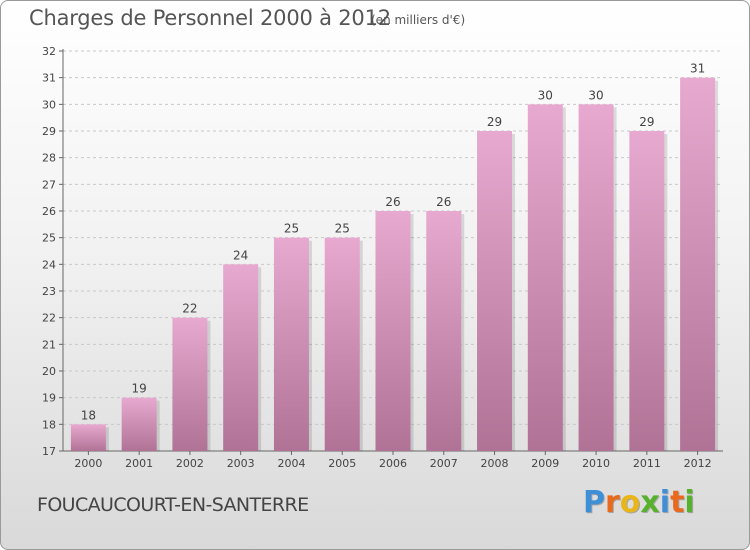  Describe the element at coordinates (647, 463) in the screenshot. I see `x-tick-label: 2011` at that location.